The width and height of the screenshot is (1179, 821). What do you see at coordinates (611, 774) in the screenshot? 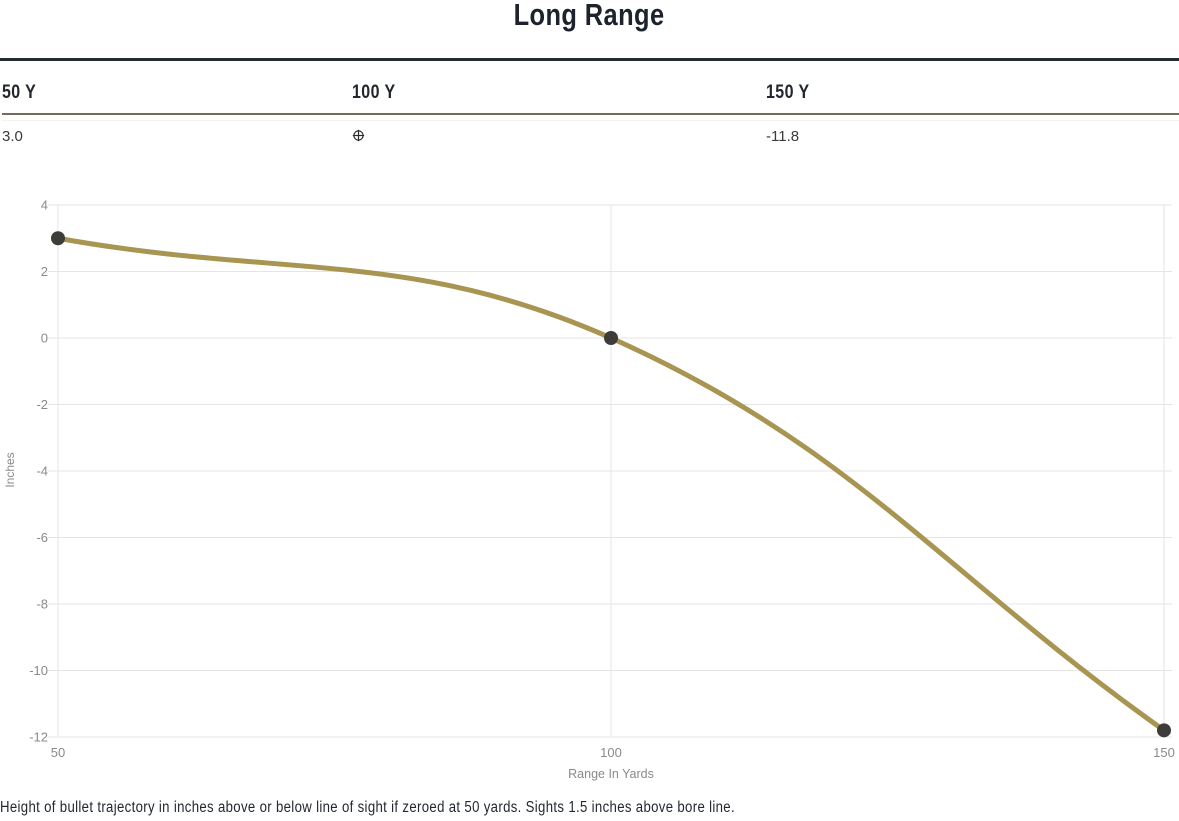
I see `x-axis-title: Range In Yards` at bounding box center [611, 774].